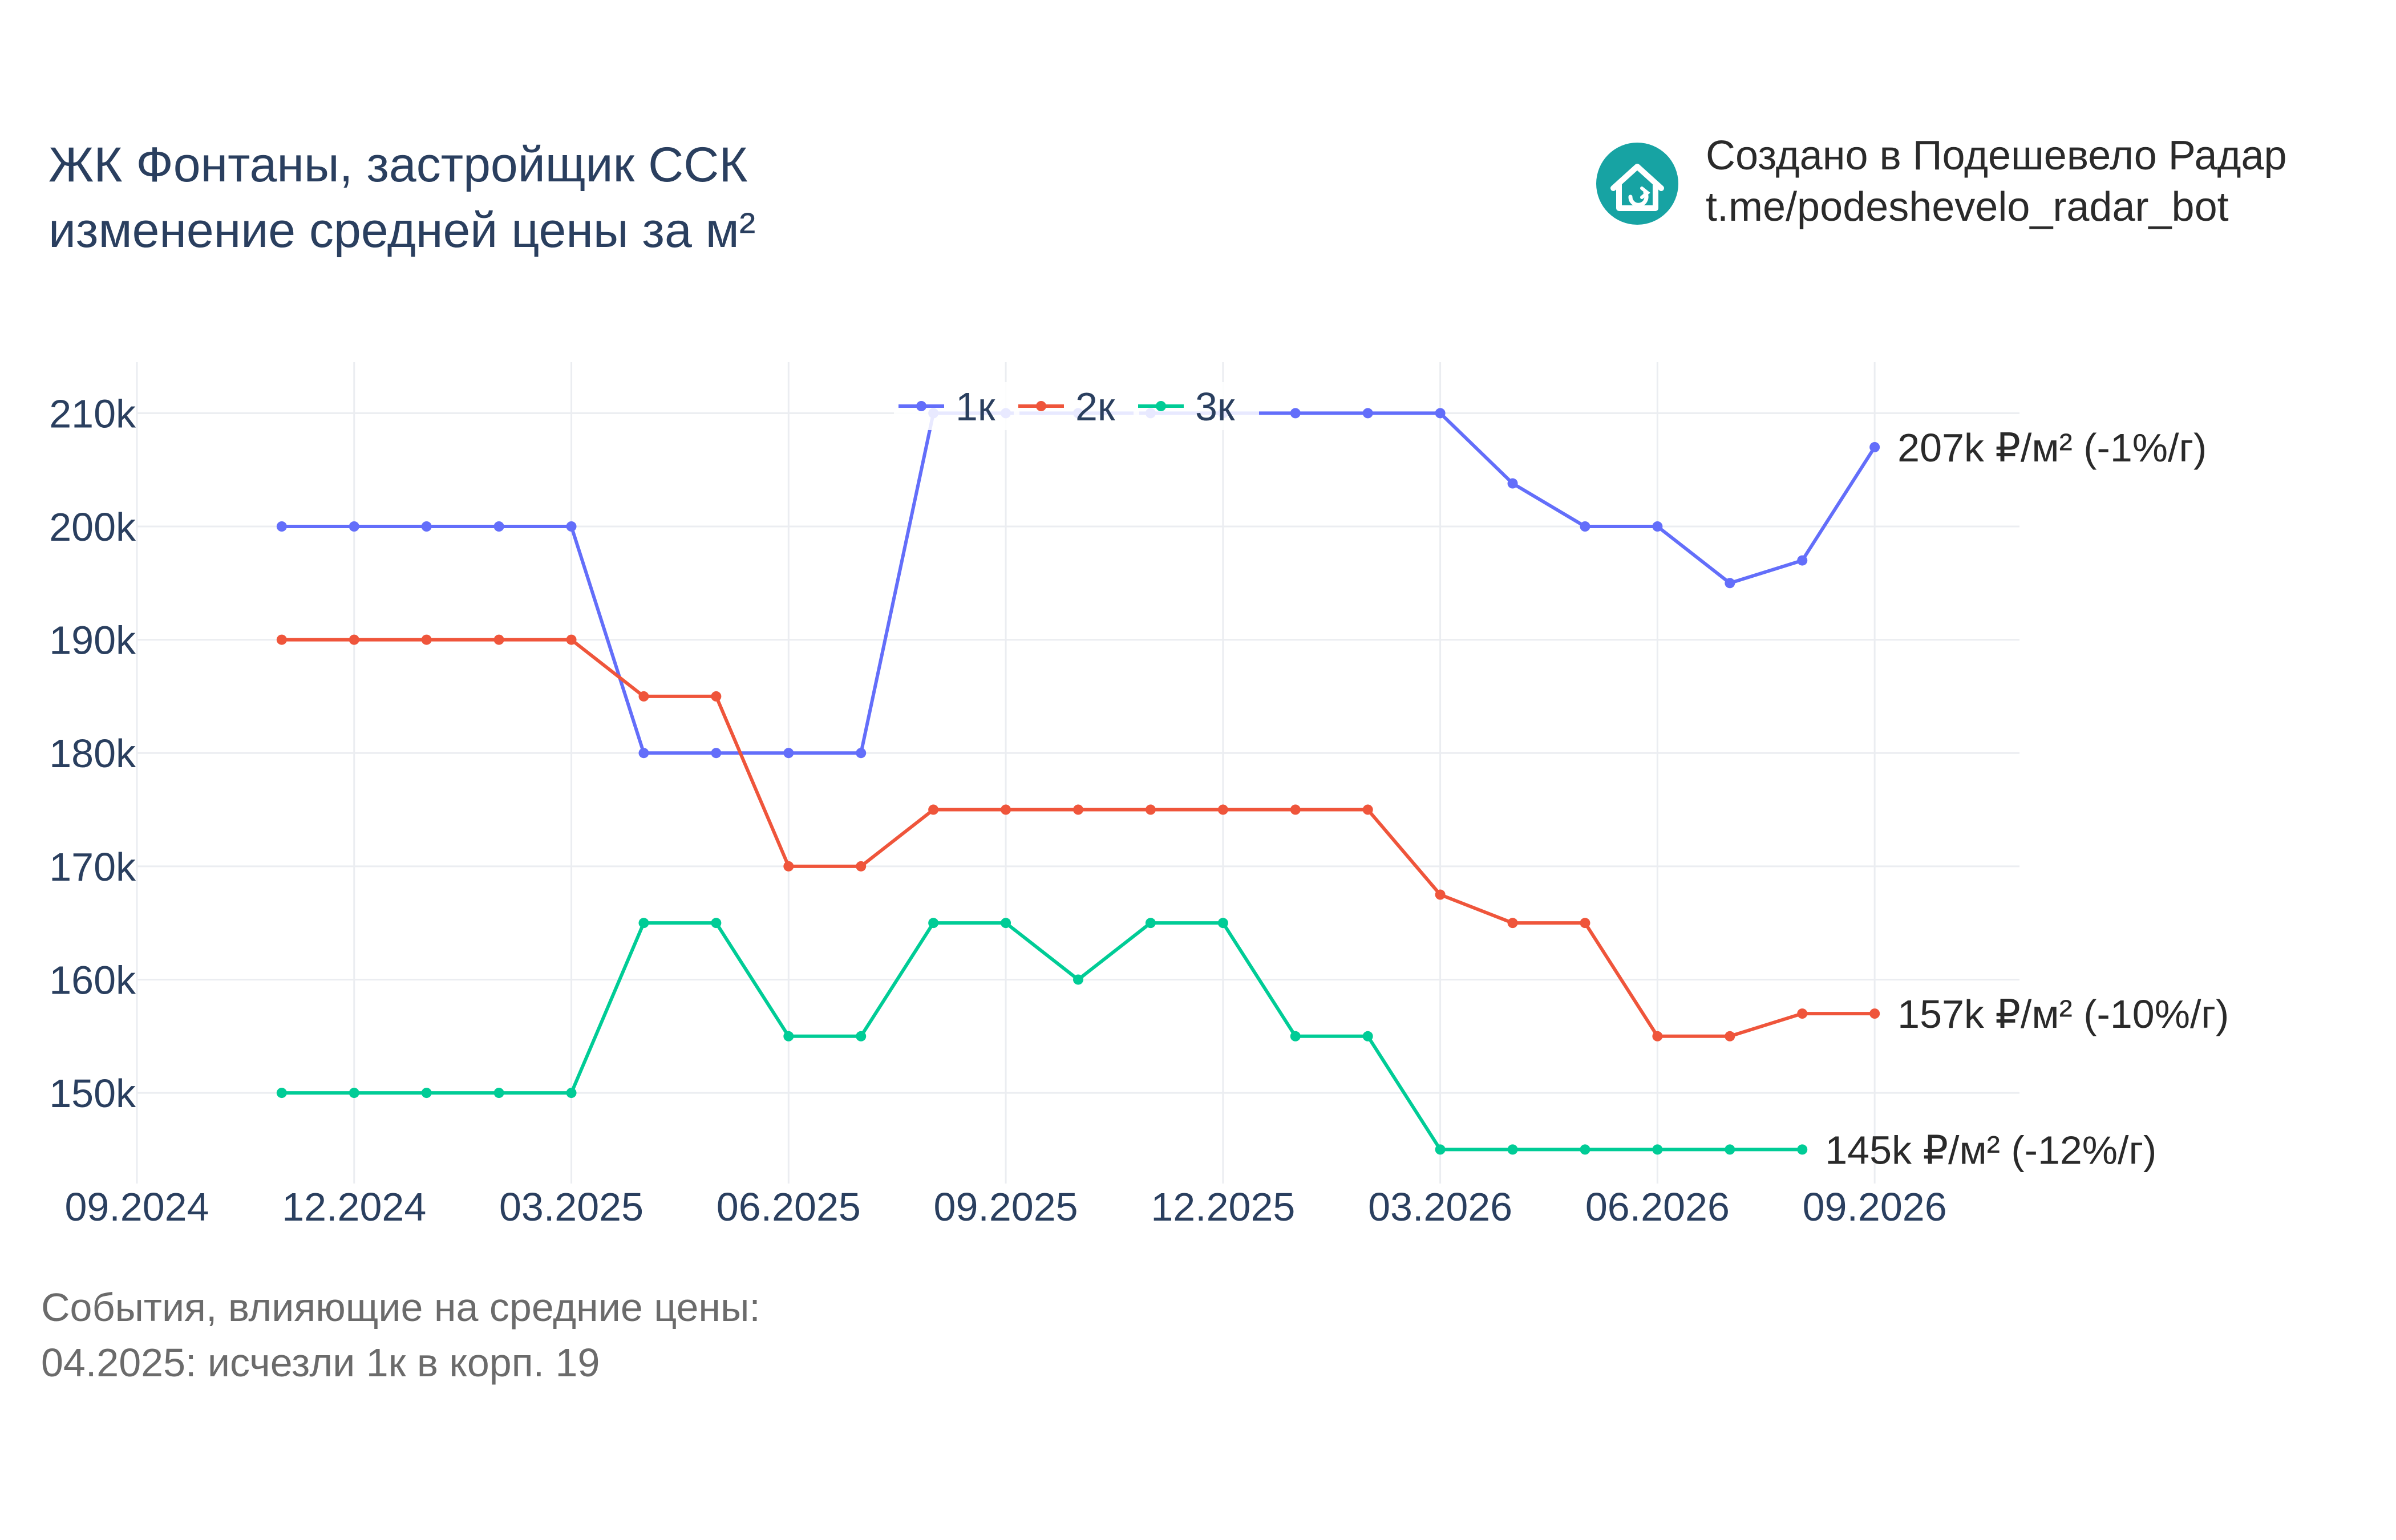  What do you see at coordinates (320, 1363) in the screenshot?
I see `events-note-item: 04.2025: исчезли 1к в корп. 19` at bounding box center [320, 1363].